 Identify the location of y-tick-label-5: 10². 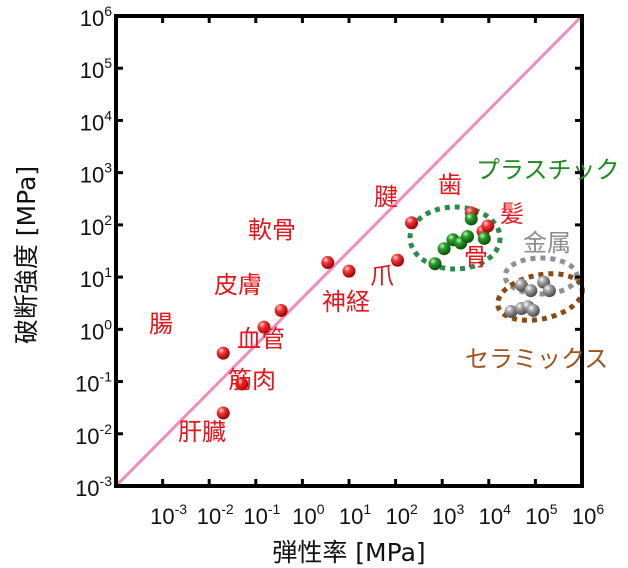
(96, 226).